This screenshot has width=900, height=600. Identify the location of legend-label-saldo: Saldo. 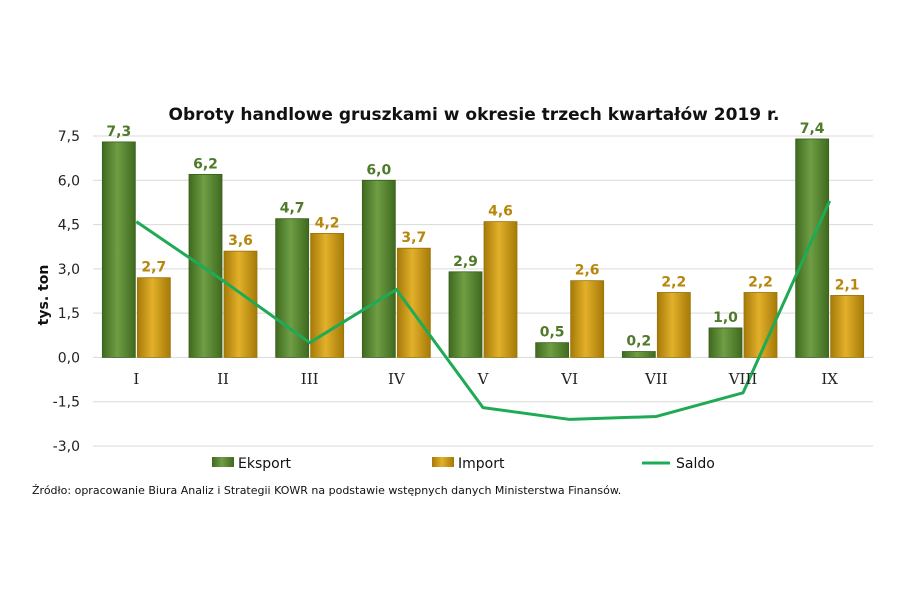
(695, 464).